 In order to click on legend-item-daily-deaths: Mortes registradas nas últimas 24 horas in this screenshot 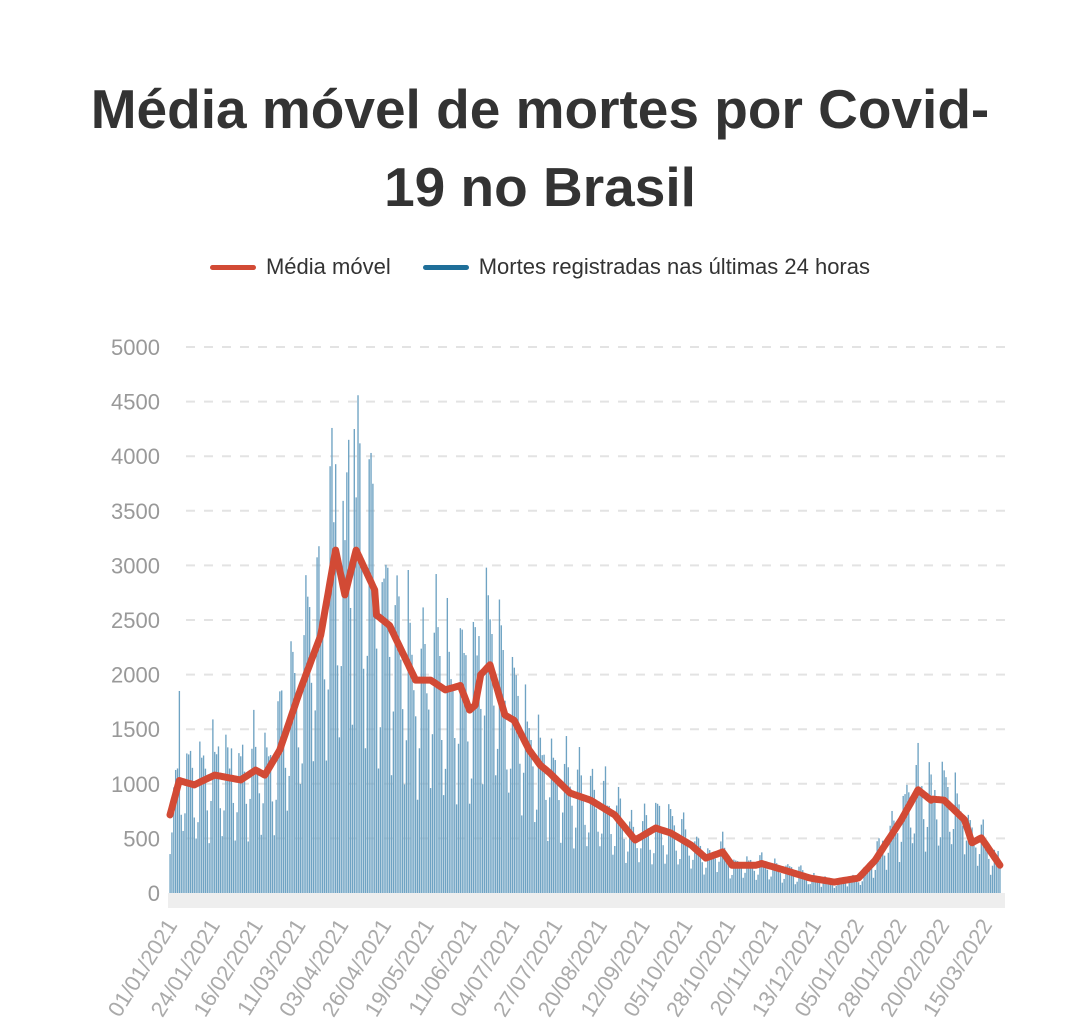, I will do `click(646, 267)`.